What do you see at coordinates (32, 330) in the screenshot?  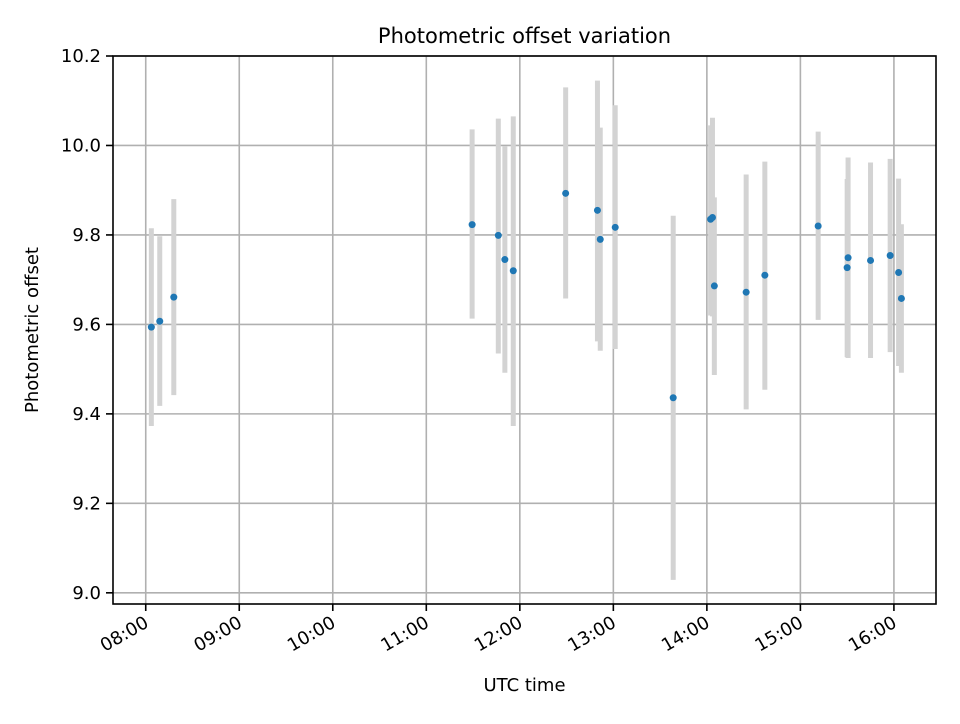 I see `y-axis-label: Photometric offset` at bounding box center [32, 330].